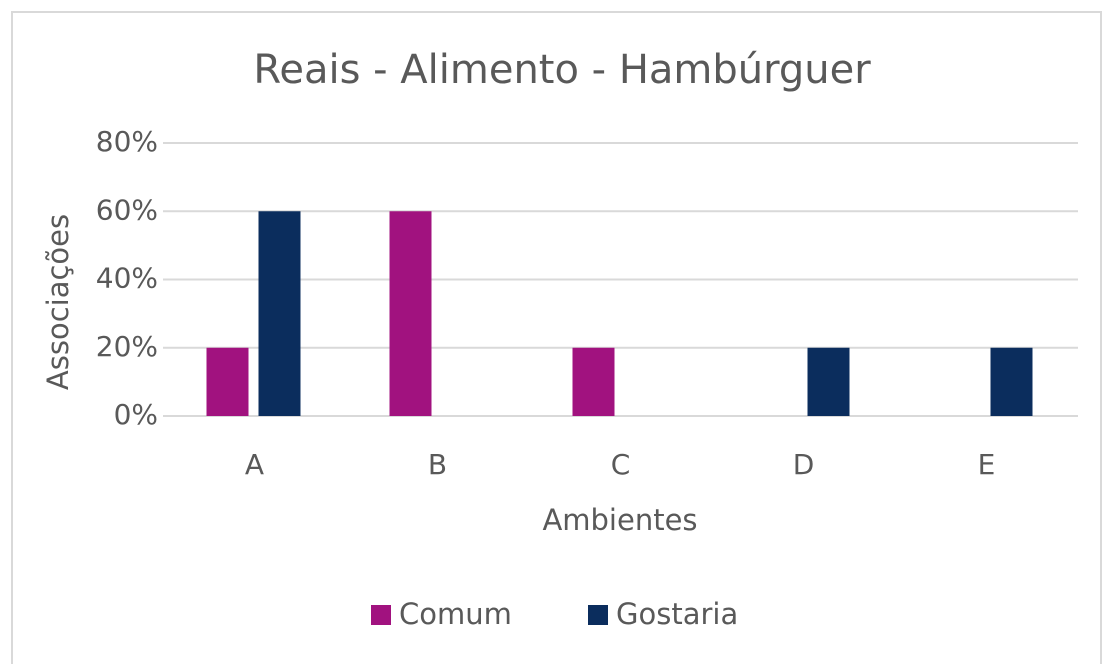 Image resolution: width=1102 pixels, height=664 pixels. What do you see at coordinates (58, 302) in the screenshot?
I see `y-axis-title: Associações` at bounding box center [58, 302].